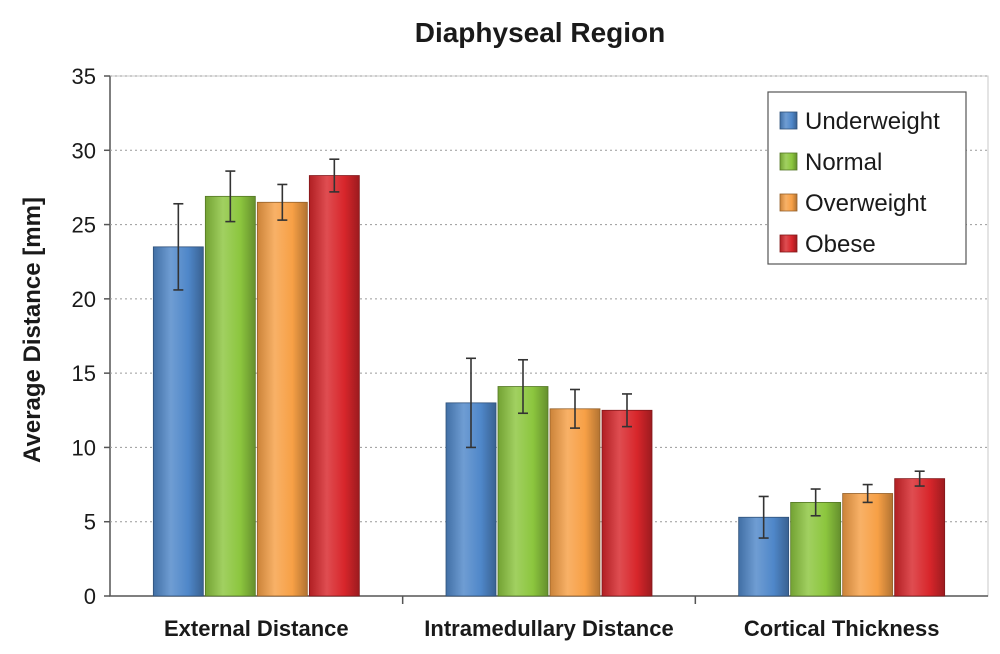 The width and height of the screenshot is (1000, 654). I want to click on y-tick-label: 25, so click(84, 225).